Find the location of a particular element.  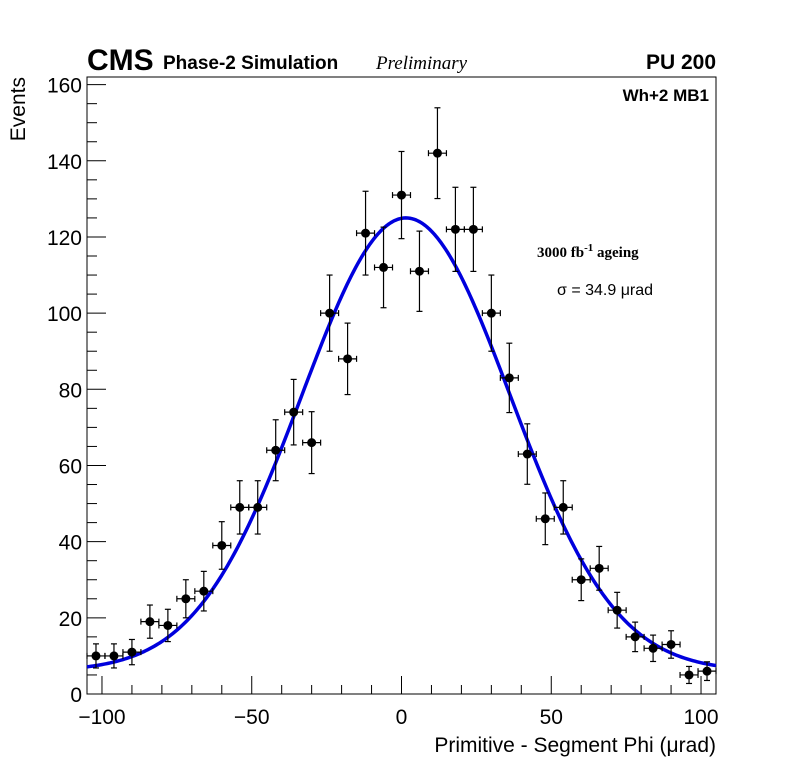

y-tick-label: 100 is located at coordinates (64, 314).